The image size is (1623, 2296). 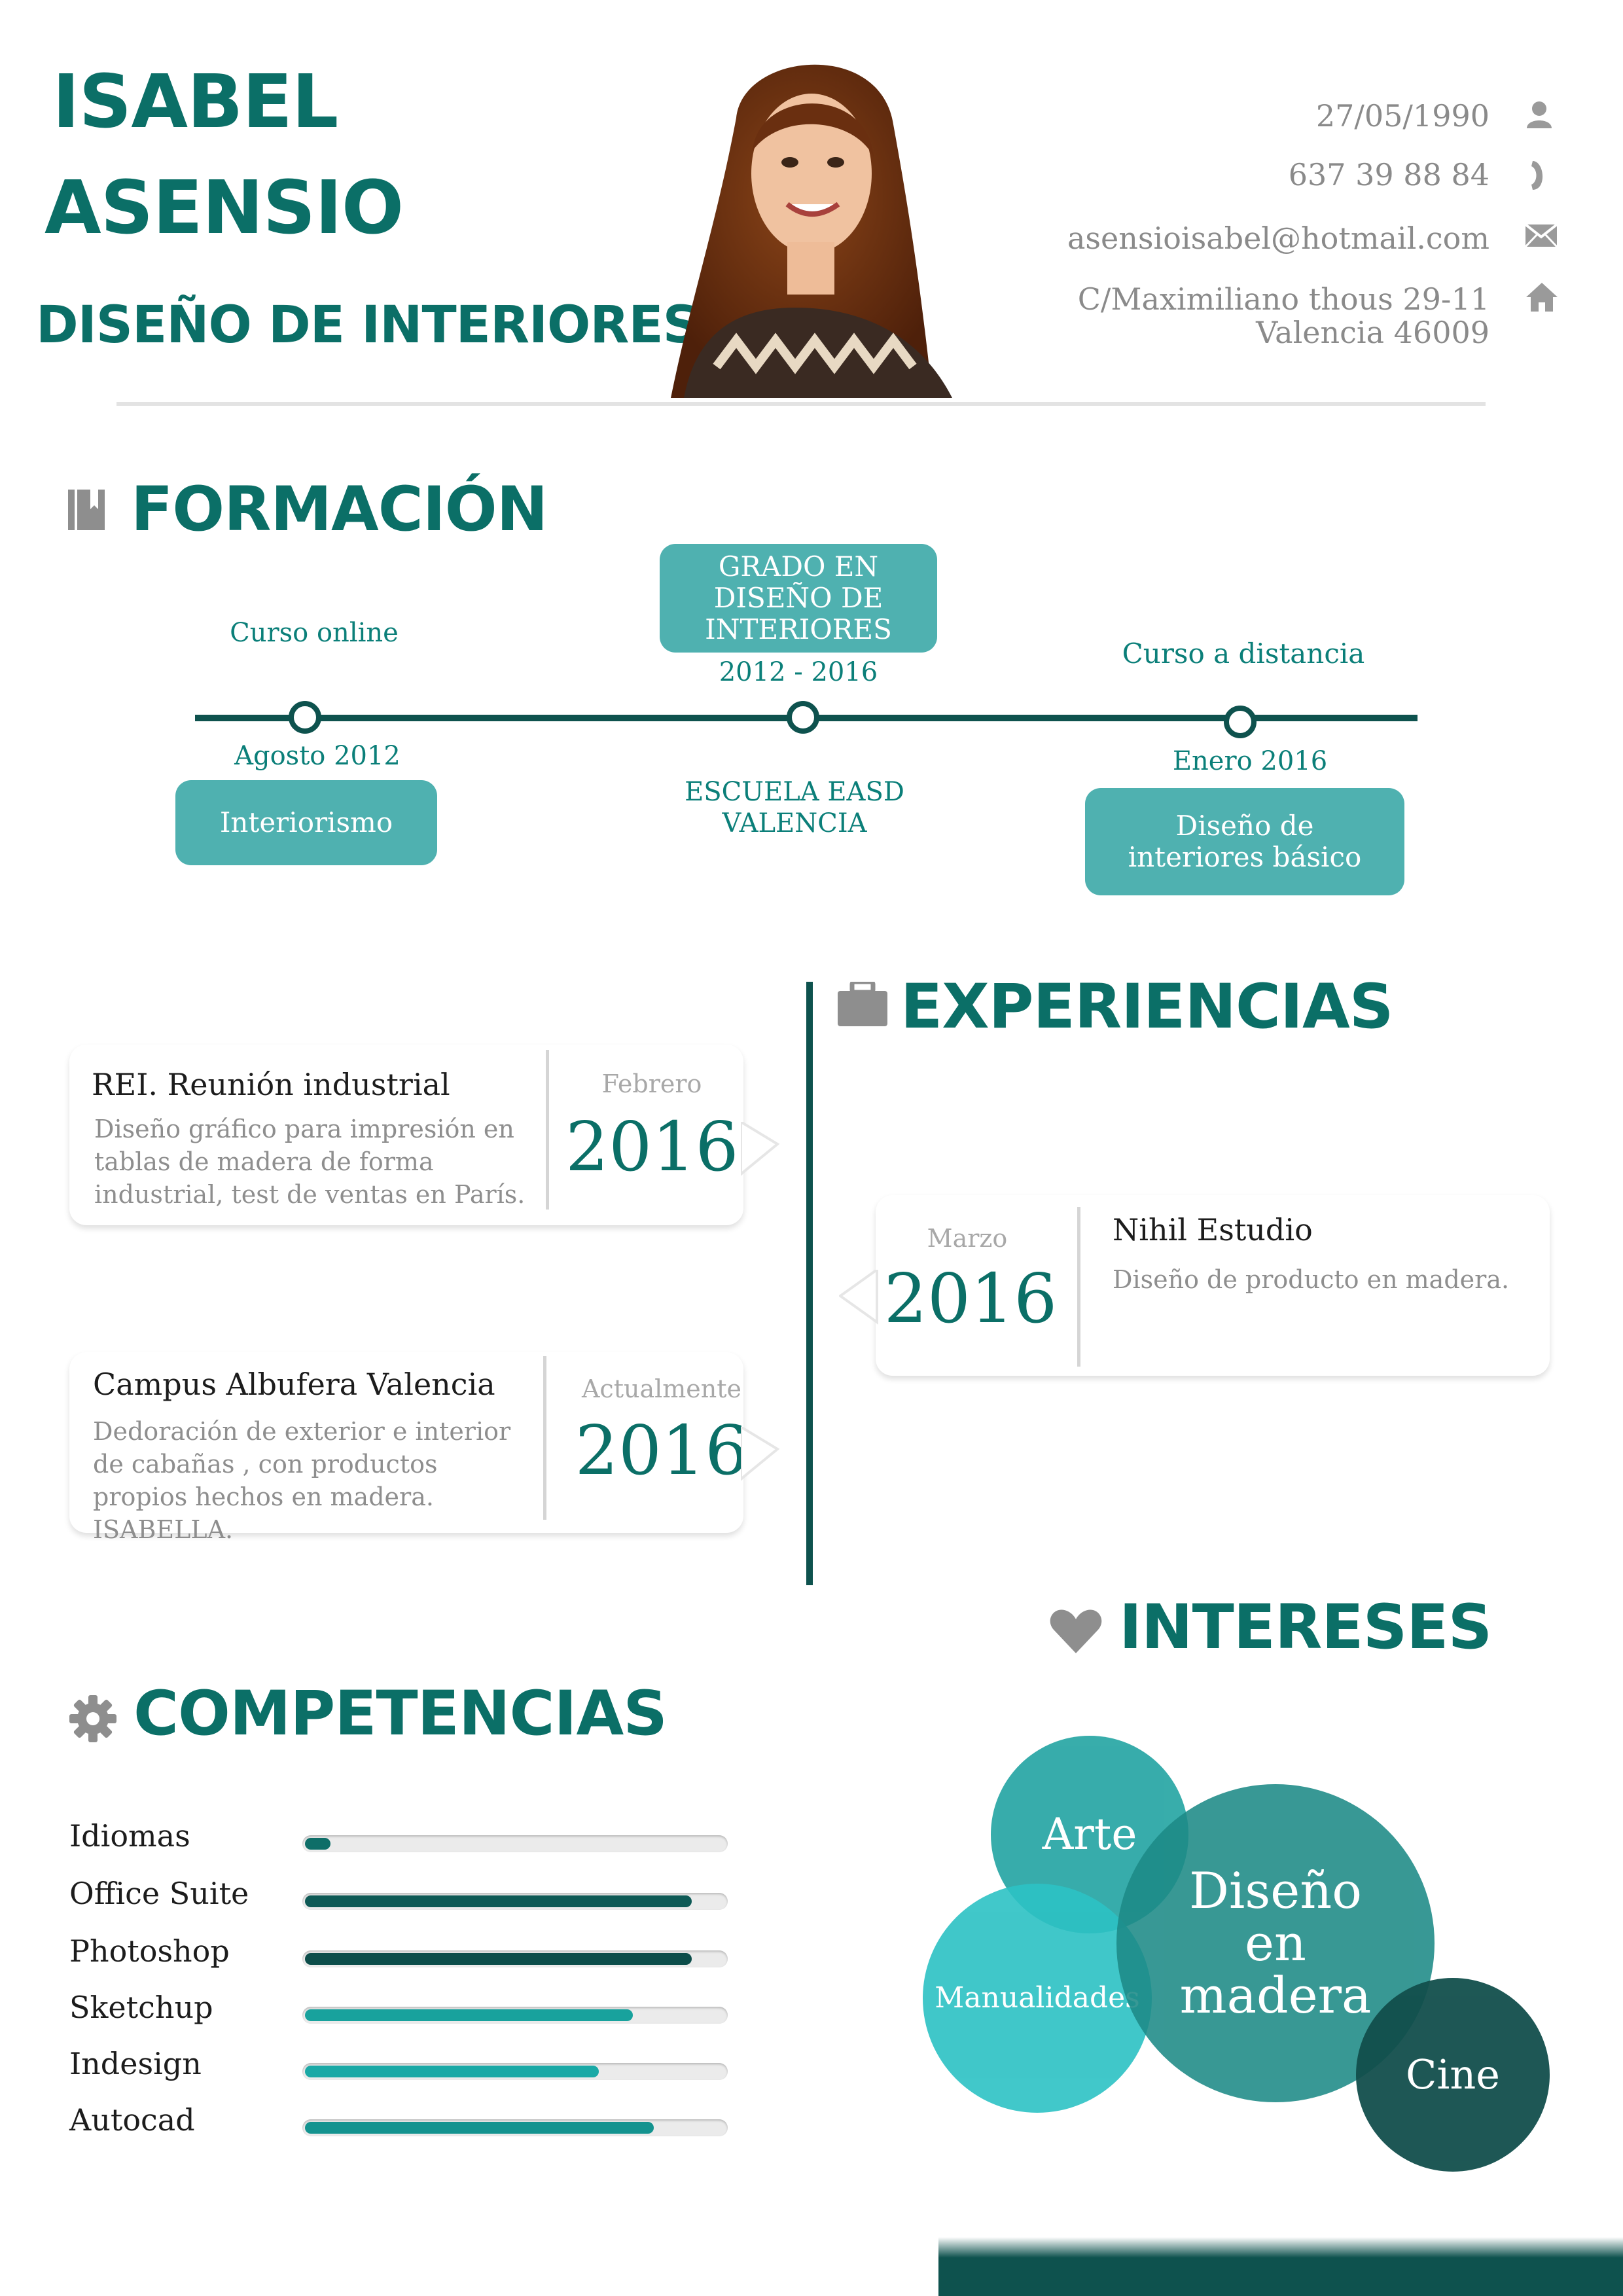 What do you see at coordinates (1244, 653) in the screenshot?
I see `formacion-type-3: Curso a distancia` at bounding box center [1244, 653].